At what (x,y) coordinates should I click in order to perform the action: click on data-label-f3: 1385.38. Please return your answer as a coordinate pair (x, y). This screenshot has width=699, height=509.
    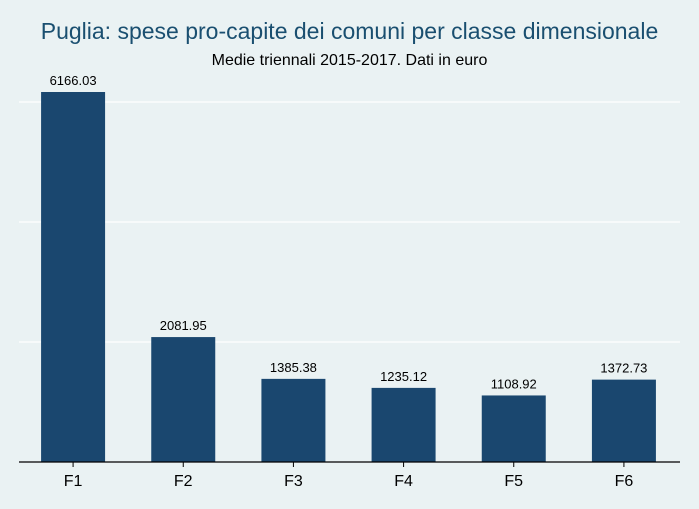
    Looking at the image, I should click on (293, 367).